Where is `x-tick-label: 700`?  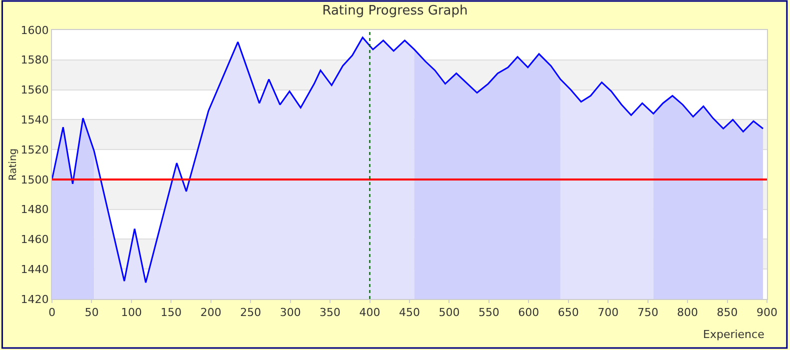
x-tick-label: 700 is located at coordinates (608, 313).